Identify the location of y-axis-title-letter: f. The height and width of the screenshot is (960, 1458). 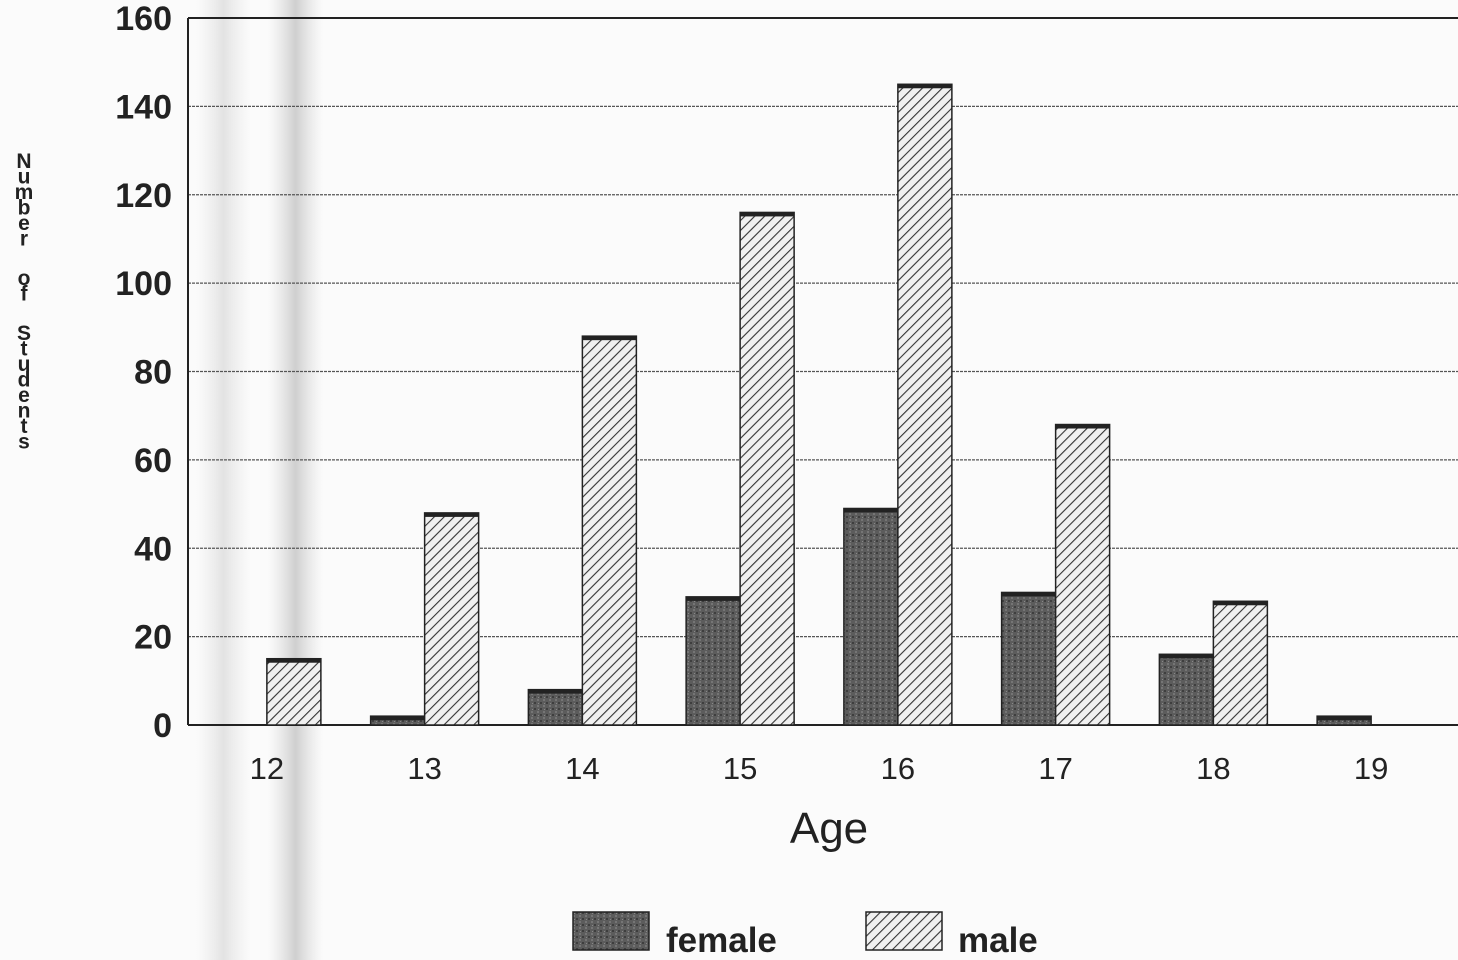
(25, 294).